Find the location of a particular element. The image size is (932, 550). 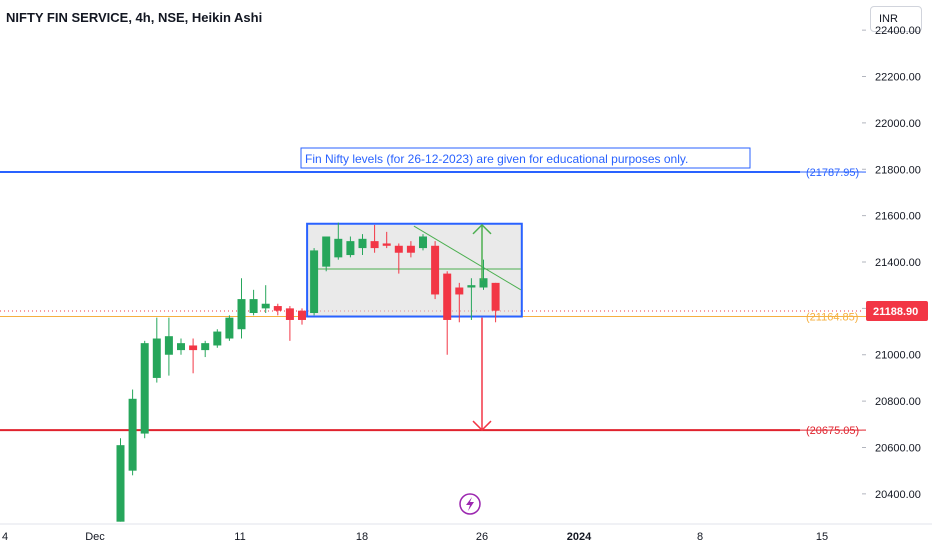

y-tick-label: 21800.00 is located at coordinates (898, 170).